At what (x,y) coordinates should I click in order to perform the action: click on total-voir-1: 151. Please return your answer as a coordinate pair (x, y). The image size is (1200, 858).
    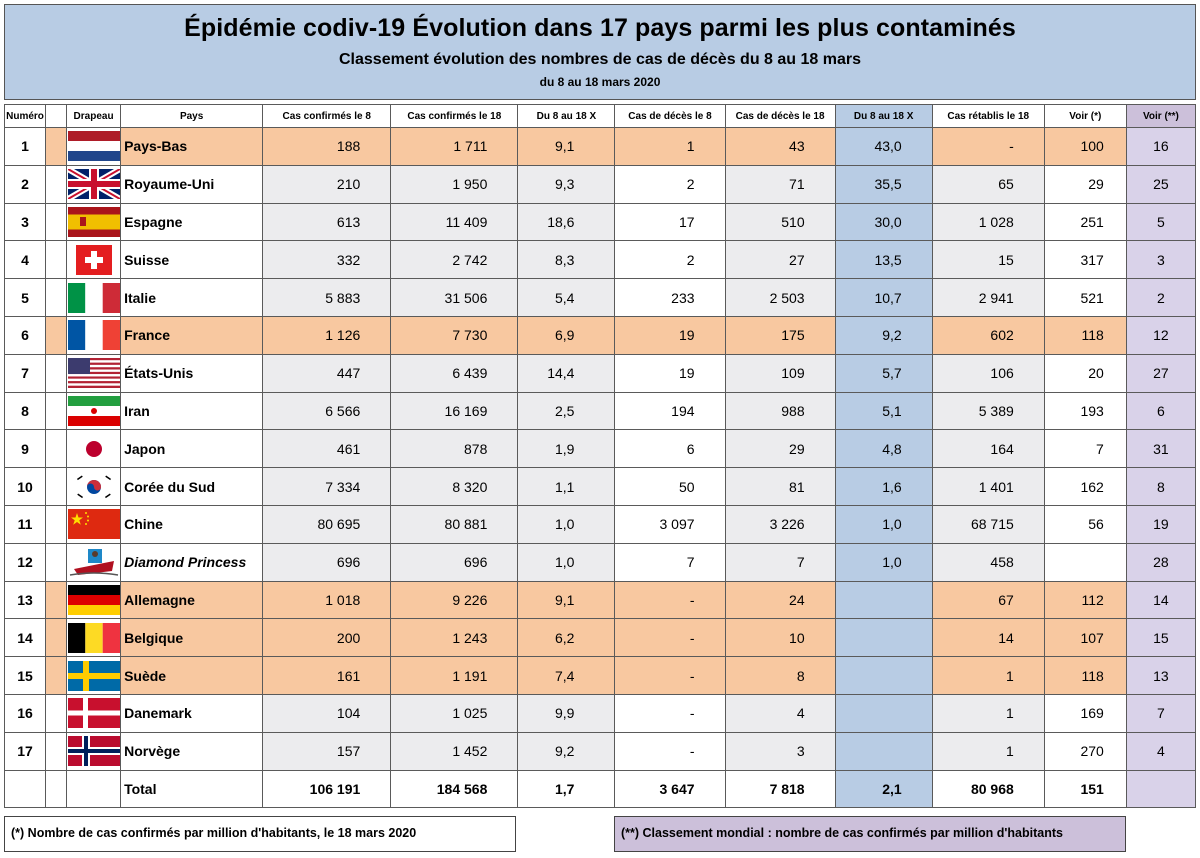
    Looking at the image, I should click on (1085, 789).